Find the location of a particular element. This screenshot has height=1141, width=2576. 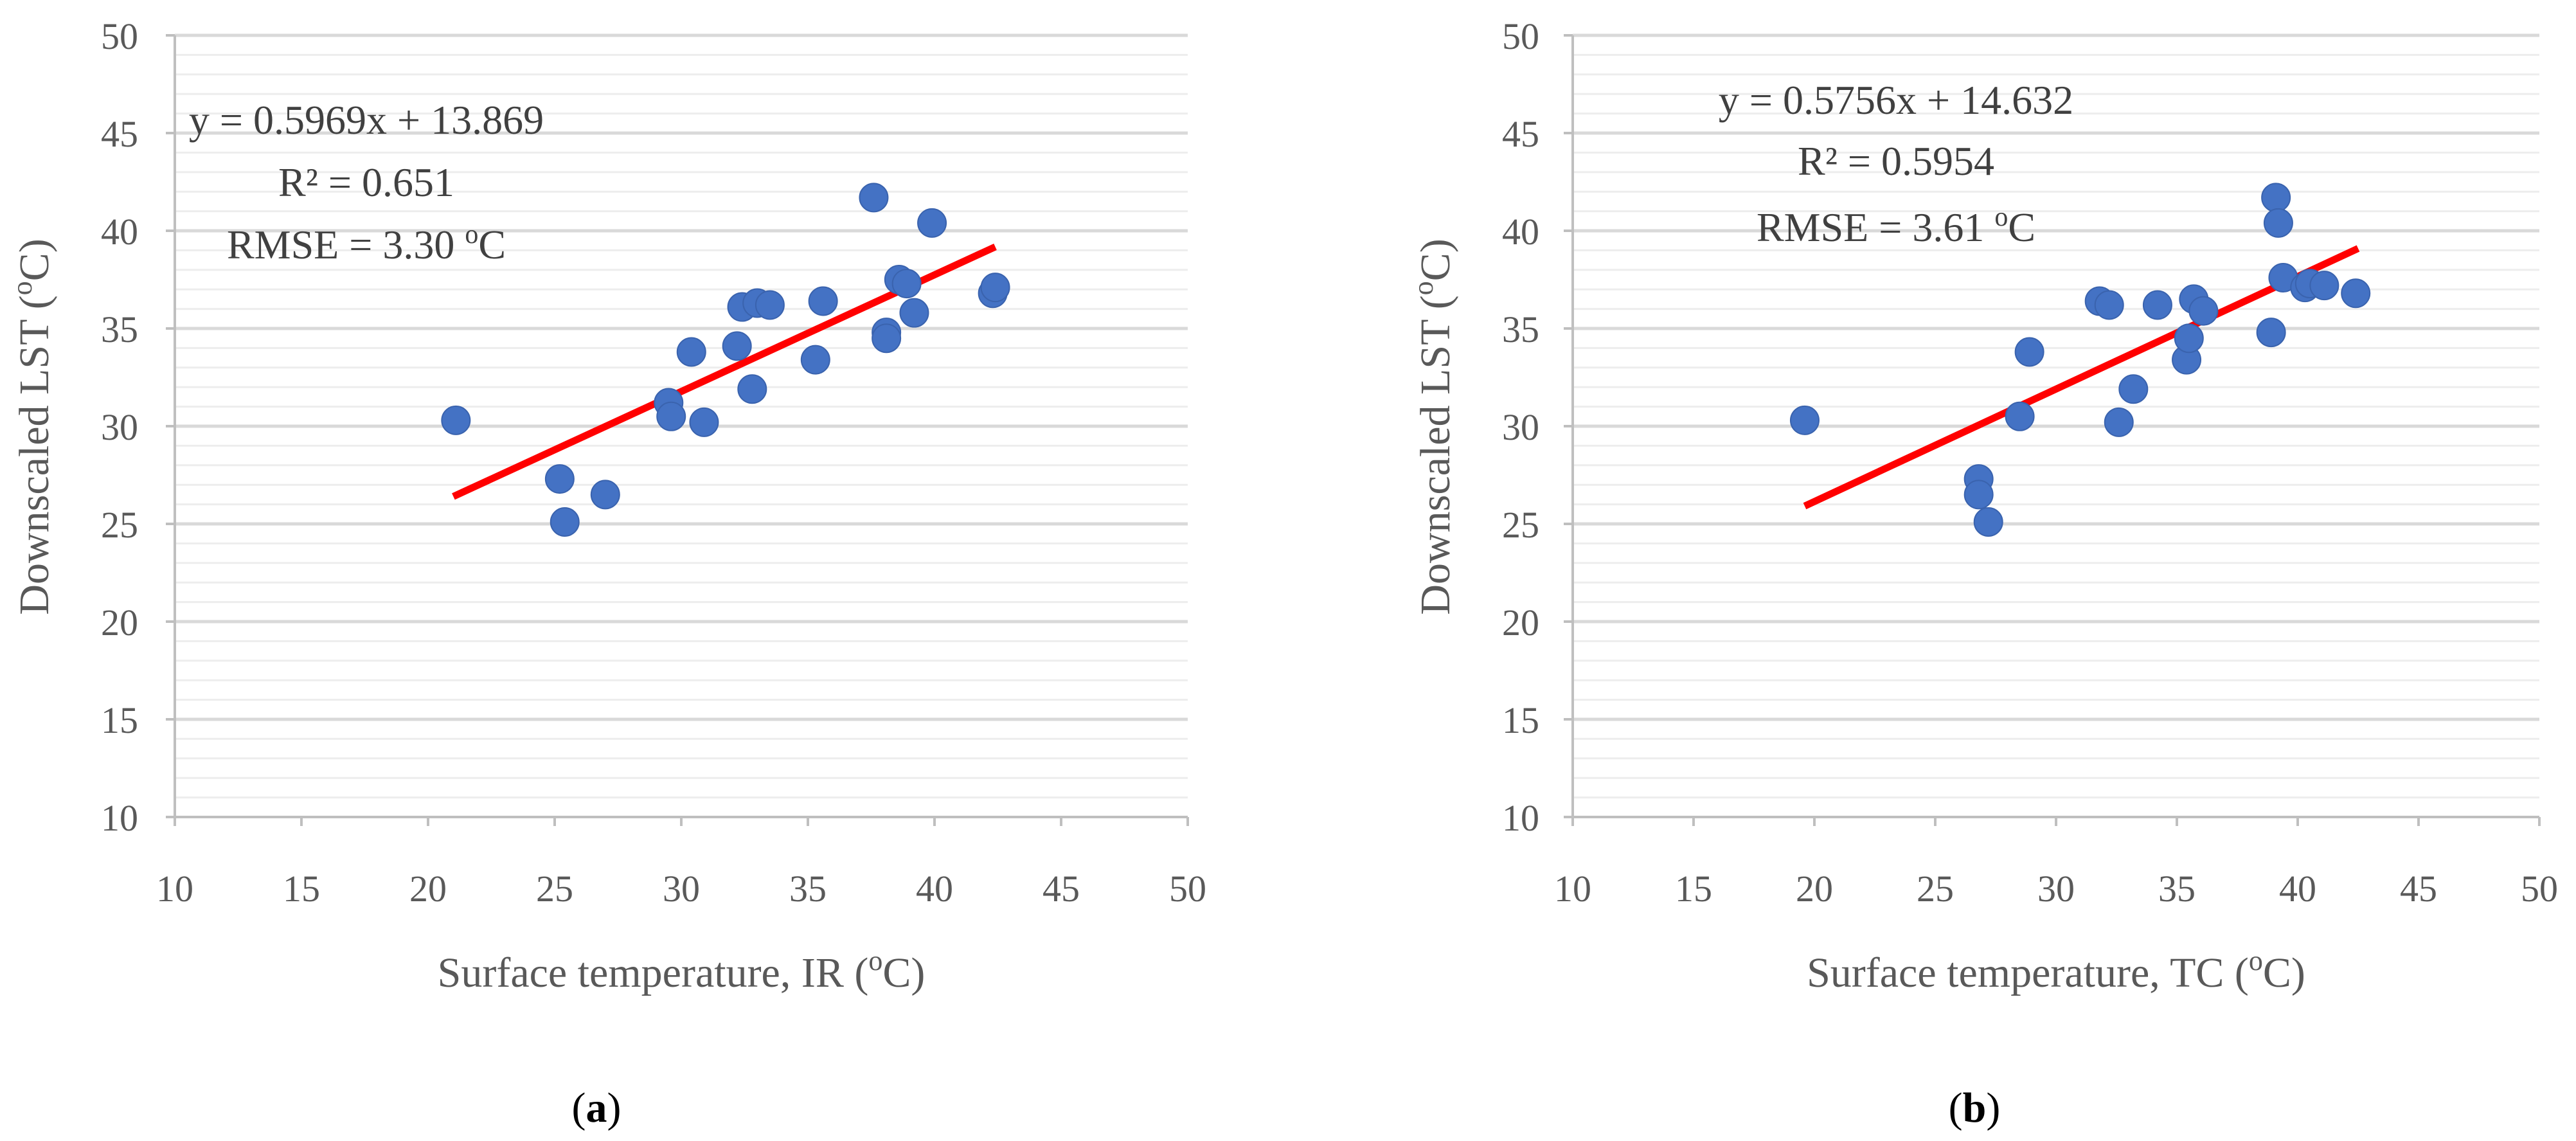

panel-b-x-axis-title: Surface temperature, TC (oC) is located at coordinates (2056, 971).